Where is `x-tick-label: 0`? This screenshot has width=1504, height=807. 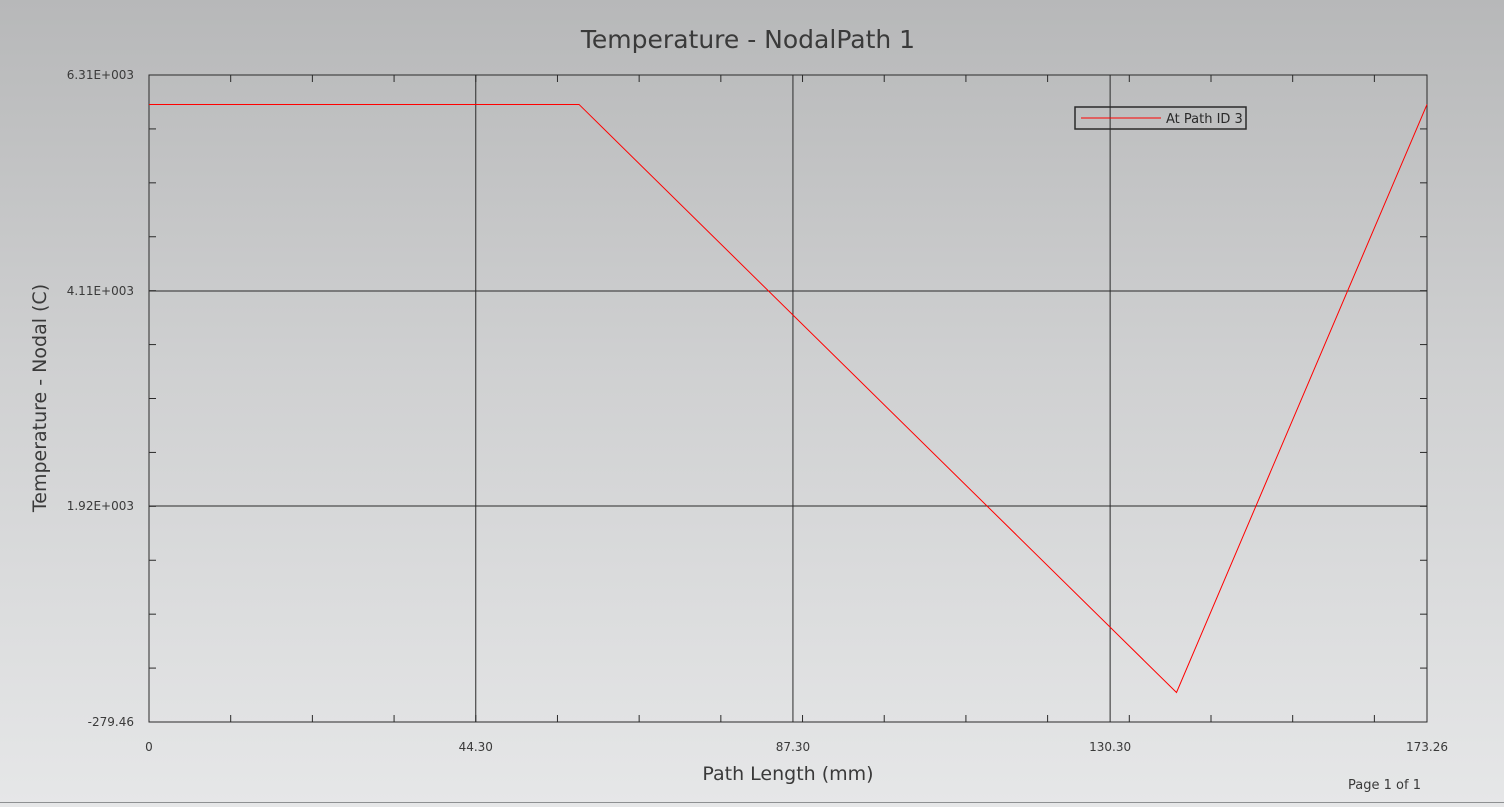 x-tick-label: 0 is located at coordinates (149, 747).